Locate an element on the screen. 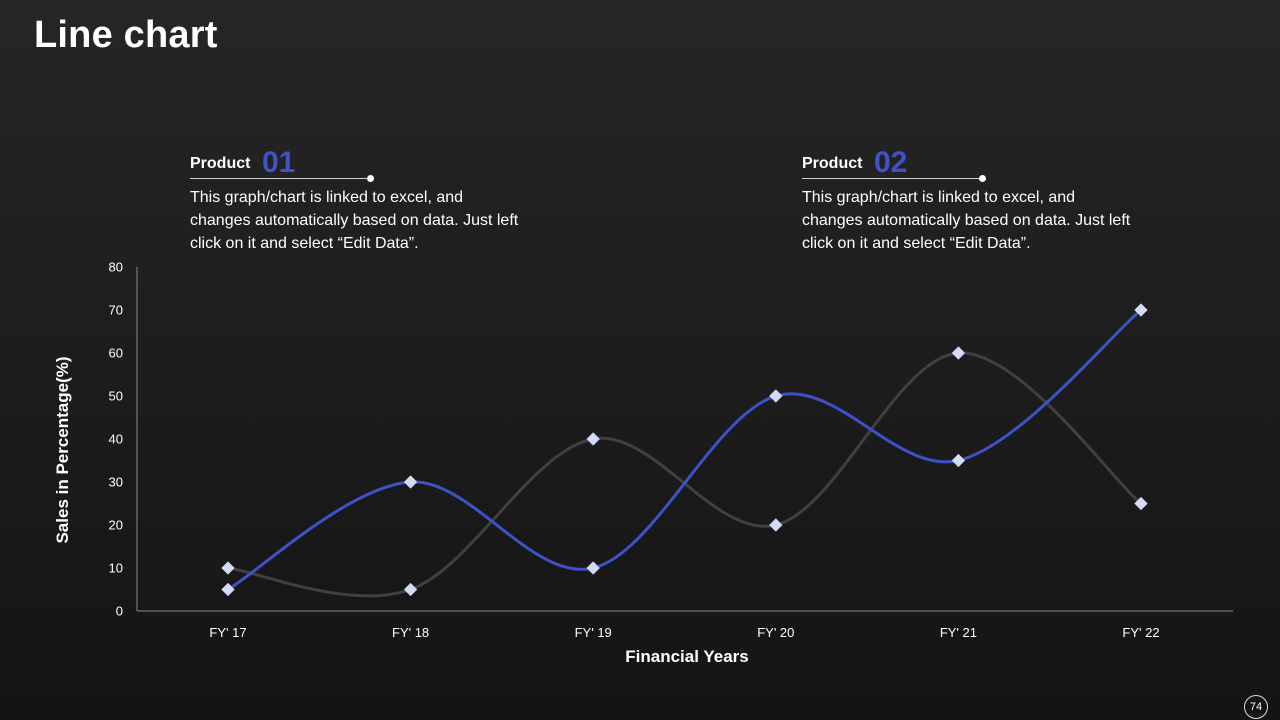 Image resolution: width=1280 pixels, height=720 pixels. x-tick-label: FY' 21 is located at coordinates (958, 632).